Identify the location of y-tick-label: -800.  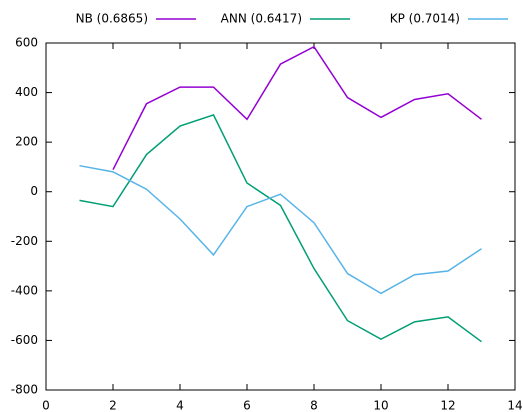
(24, 390).